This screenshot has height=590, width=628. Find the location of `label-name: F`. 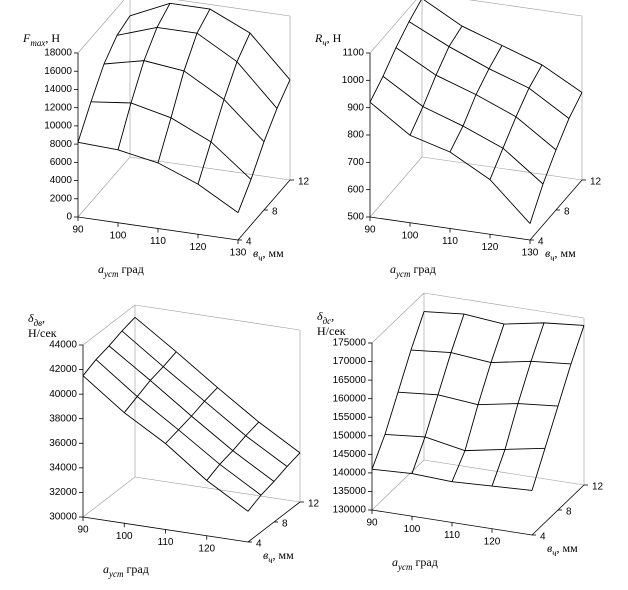

label-name: F is located at coordinates (26, 38).